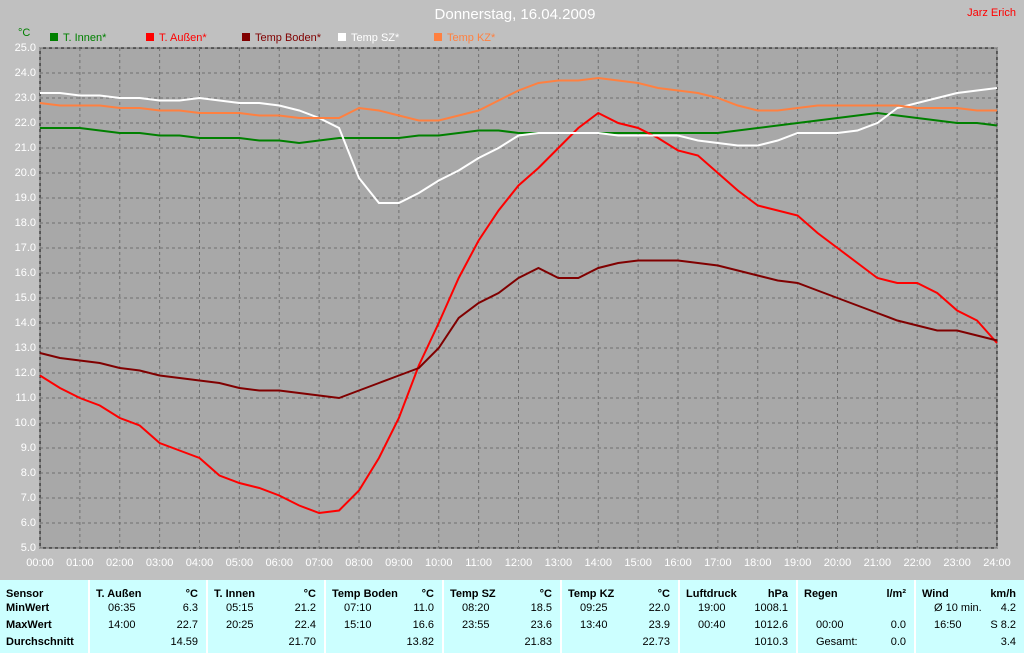 This screenshot has height=653, width=1024. What do you see at coordinates (319, 563) in the screenshot?
I see `x-tick-label: 07:00` at bounding box center [319, 563].